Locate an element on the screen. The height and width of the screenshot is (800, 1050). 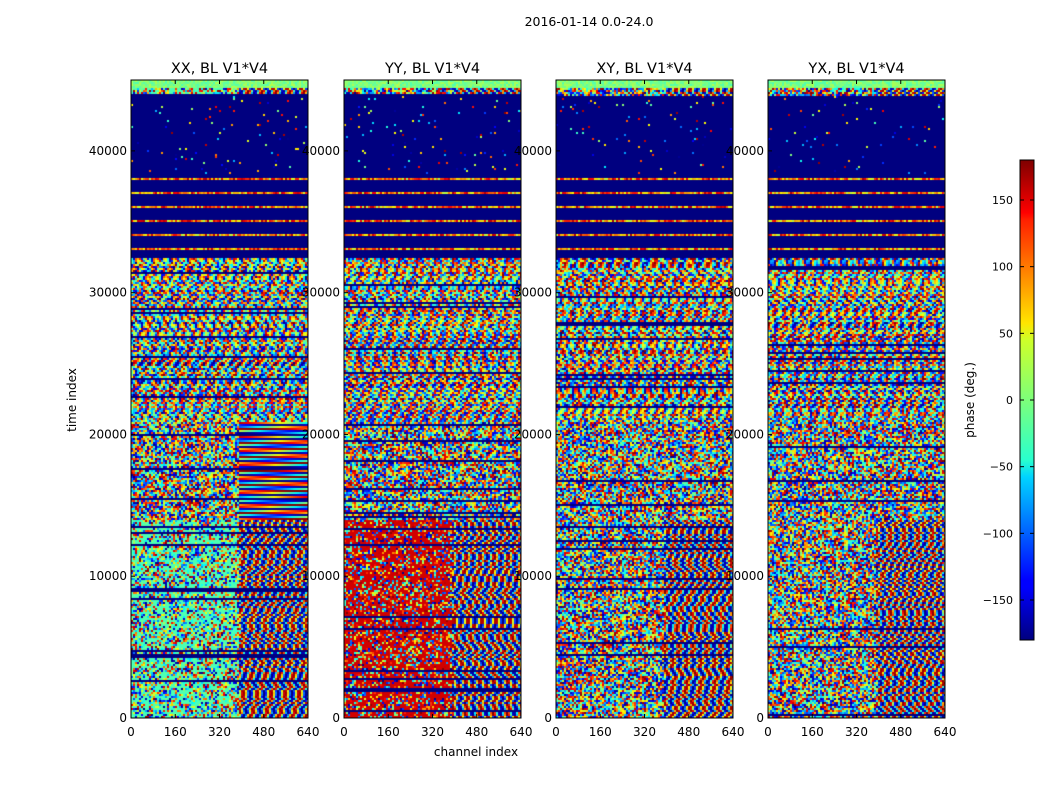
colorbar-tick-label: 150 is located at coordinates (1002, 200).